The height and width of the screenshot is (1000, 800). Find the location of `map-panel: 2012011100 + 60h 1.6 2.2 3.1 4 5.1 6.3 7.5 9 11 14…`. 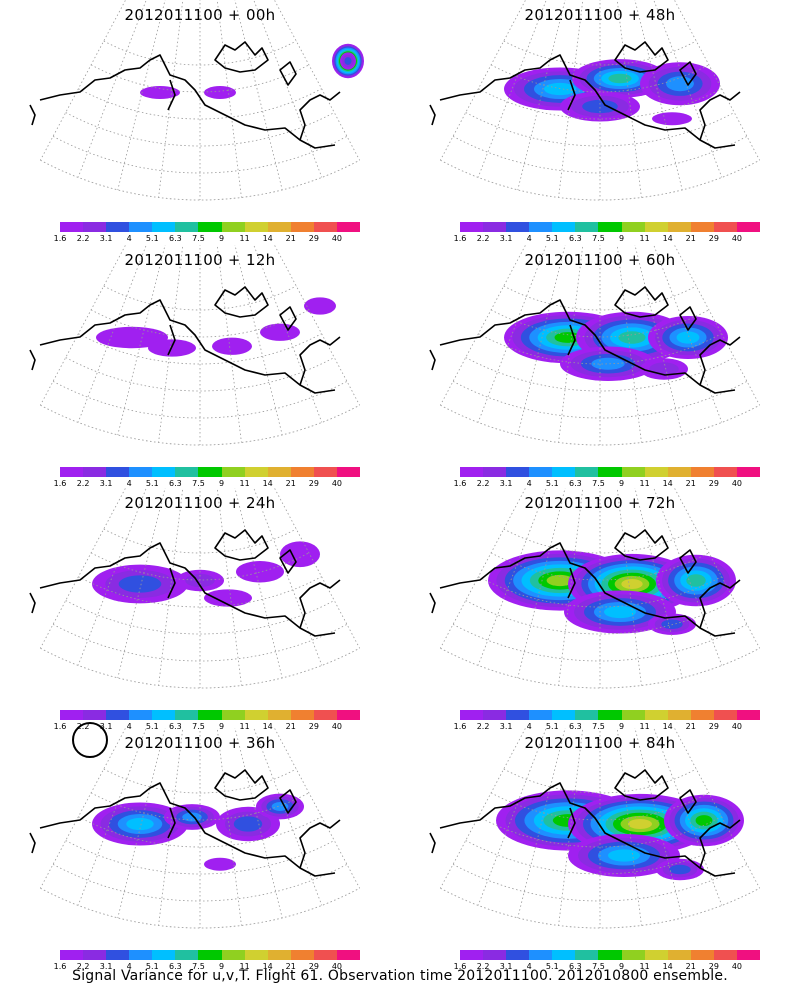

map-panel: 2012011100 + 60h 1.6 2.2 3.1 4 5.1 6.3 7.5 9 11 14… is located at coordinates (600, 367).